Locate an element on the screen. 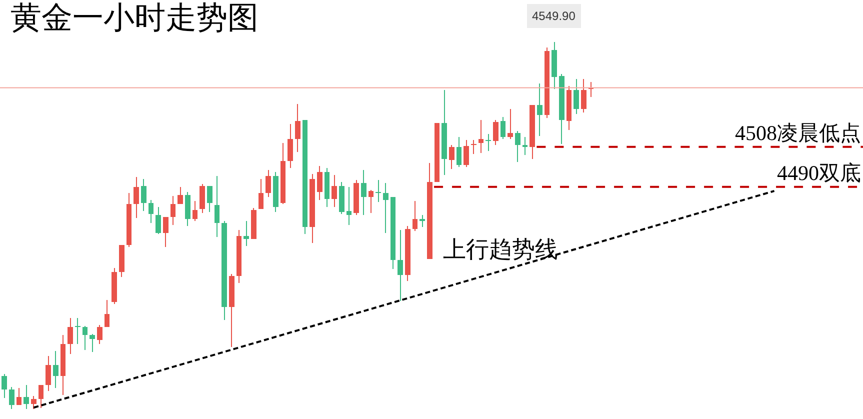 This screenshot has width=863, height=419. annotation: 4549.90 is located at coordinates (554, 16).